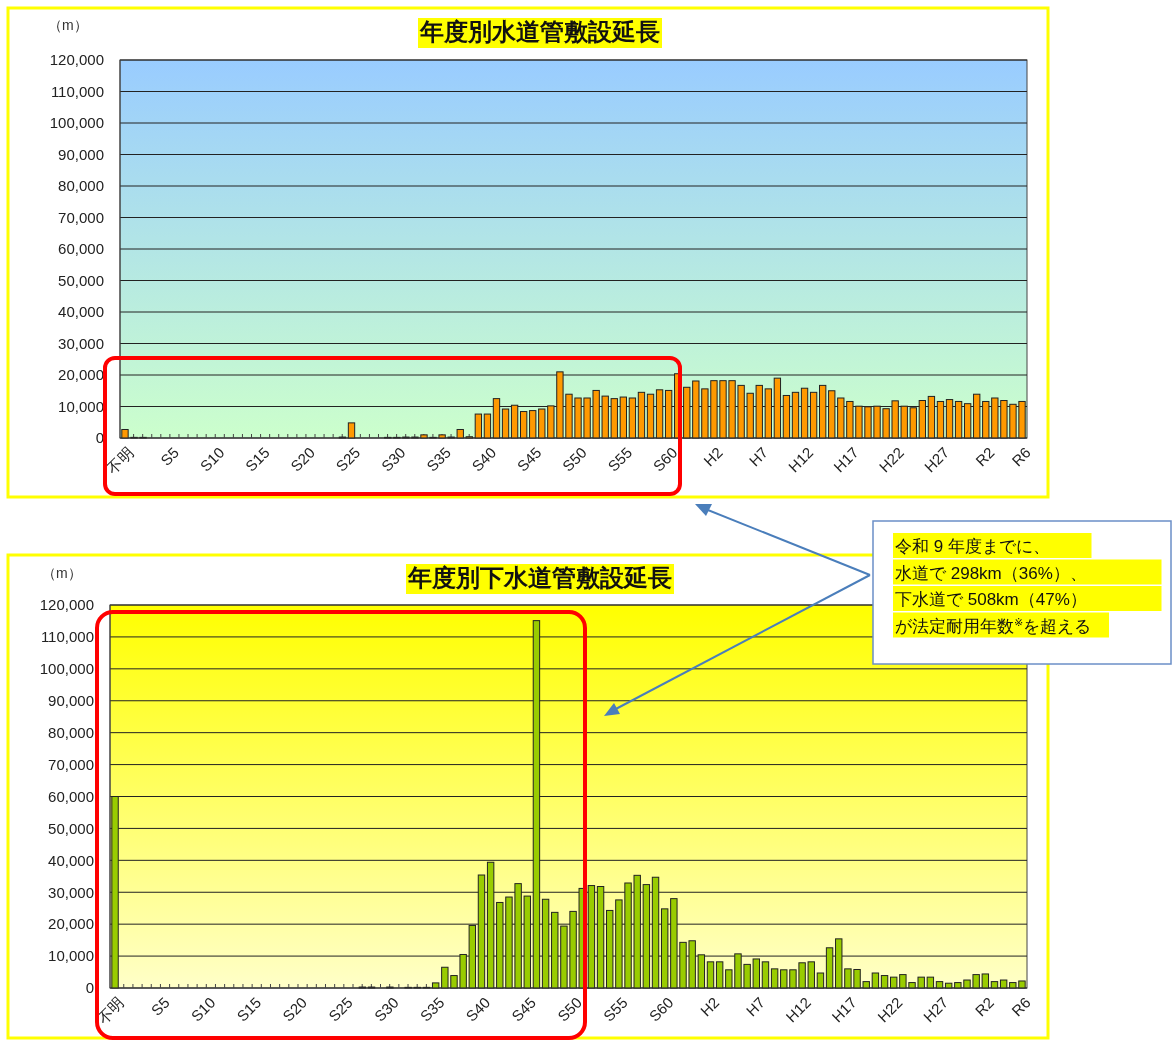 Image resolution: width=1173 pixels, height=1045 pixels. Describe the element at coordinates (120, 460) in the screenshot. I see `x-tick-label: 不明` at that location.